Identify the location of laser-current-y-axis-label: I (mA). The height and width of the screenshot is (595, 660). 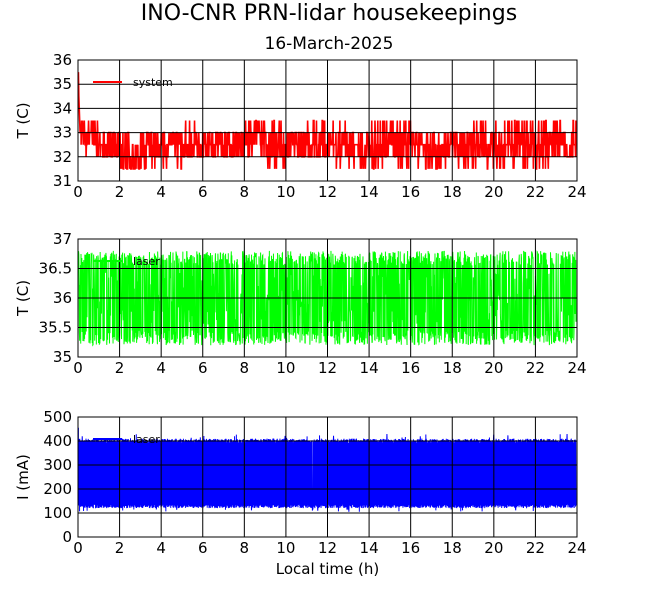
(23, 477).